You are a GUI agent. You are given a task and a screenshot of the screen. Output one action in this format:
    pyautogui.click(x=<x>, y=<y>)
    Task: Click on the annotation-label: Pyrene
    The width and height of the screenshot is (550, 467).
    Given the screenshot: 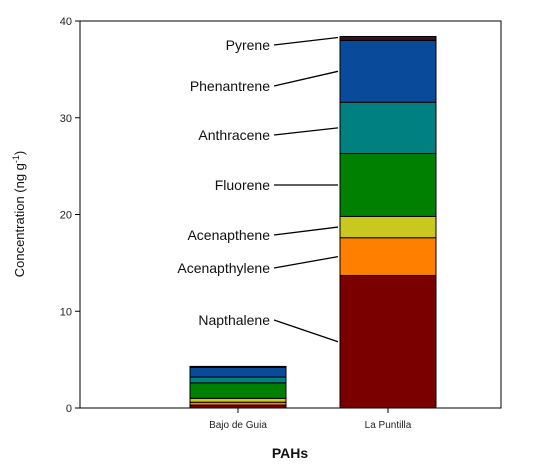 What is the action you would take?
    pyautogui.click(x=248, y=45)
    